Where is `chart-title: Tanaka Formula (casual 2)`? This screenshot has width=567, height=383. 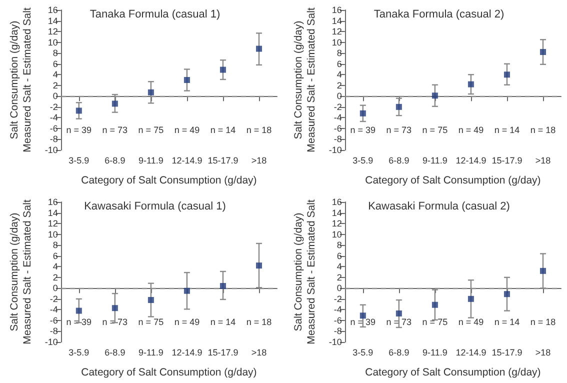
chart-title: Tanaka Formula (casual 2) is located at coordinates (439, 14).